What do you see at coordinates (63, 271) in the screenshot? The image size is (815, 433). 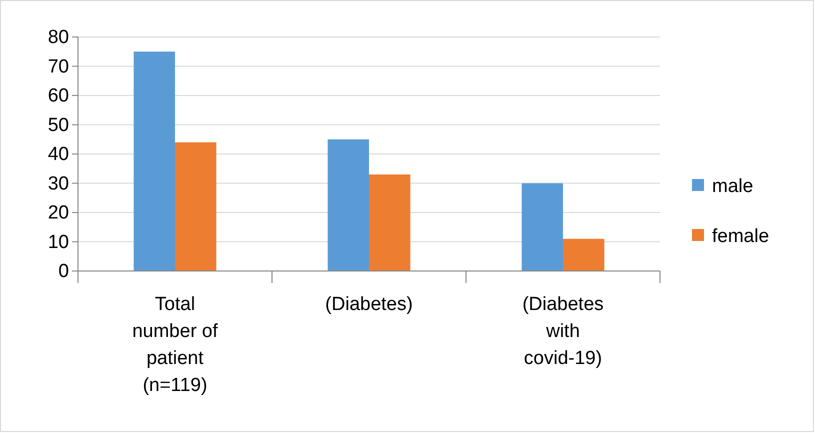 I see `y-tick-label: 0` at bounding box center [63, 271].